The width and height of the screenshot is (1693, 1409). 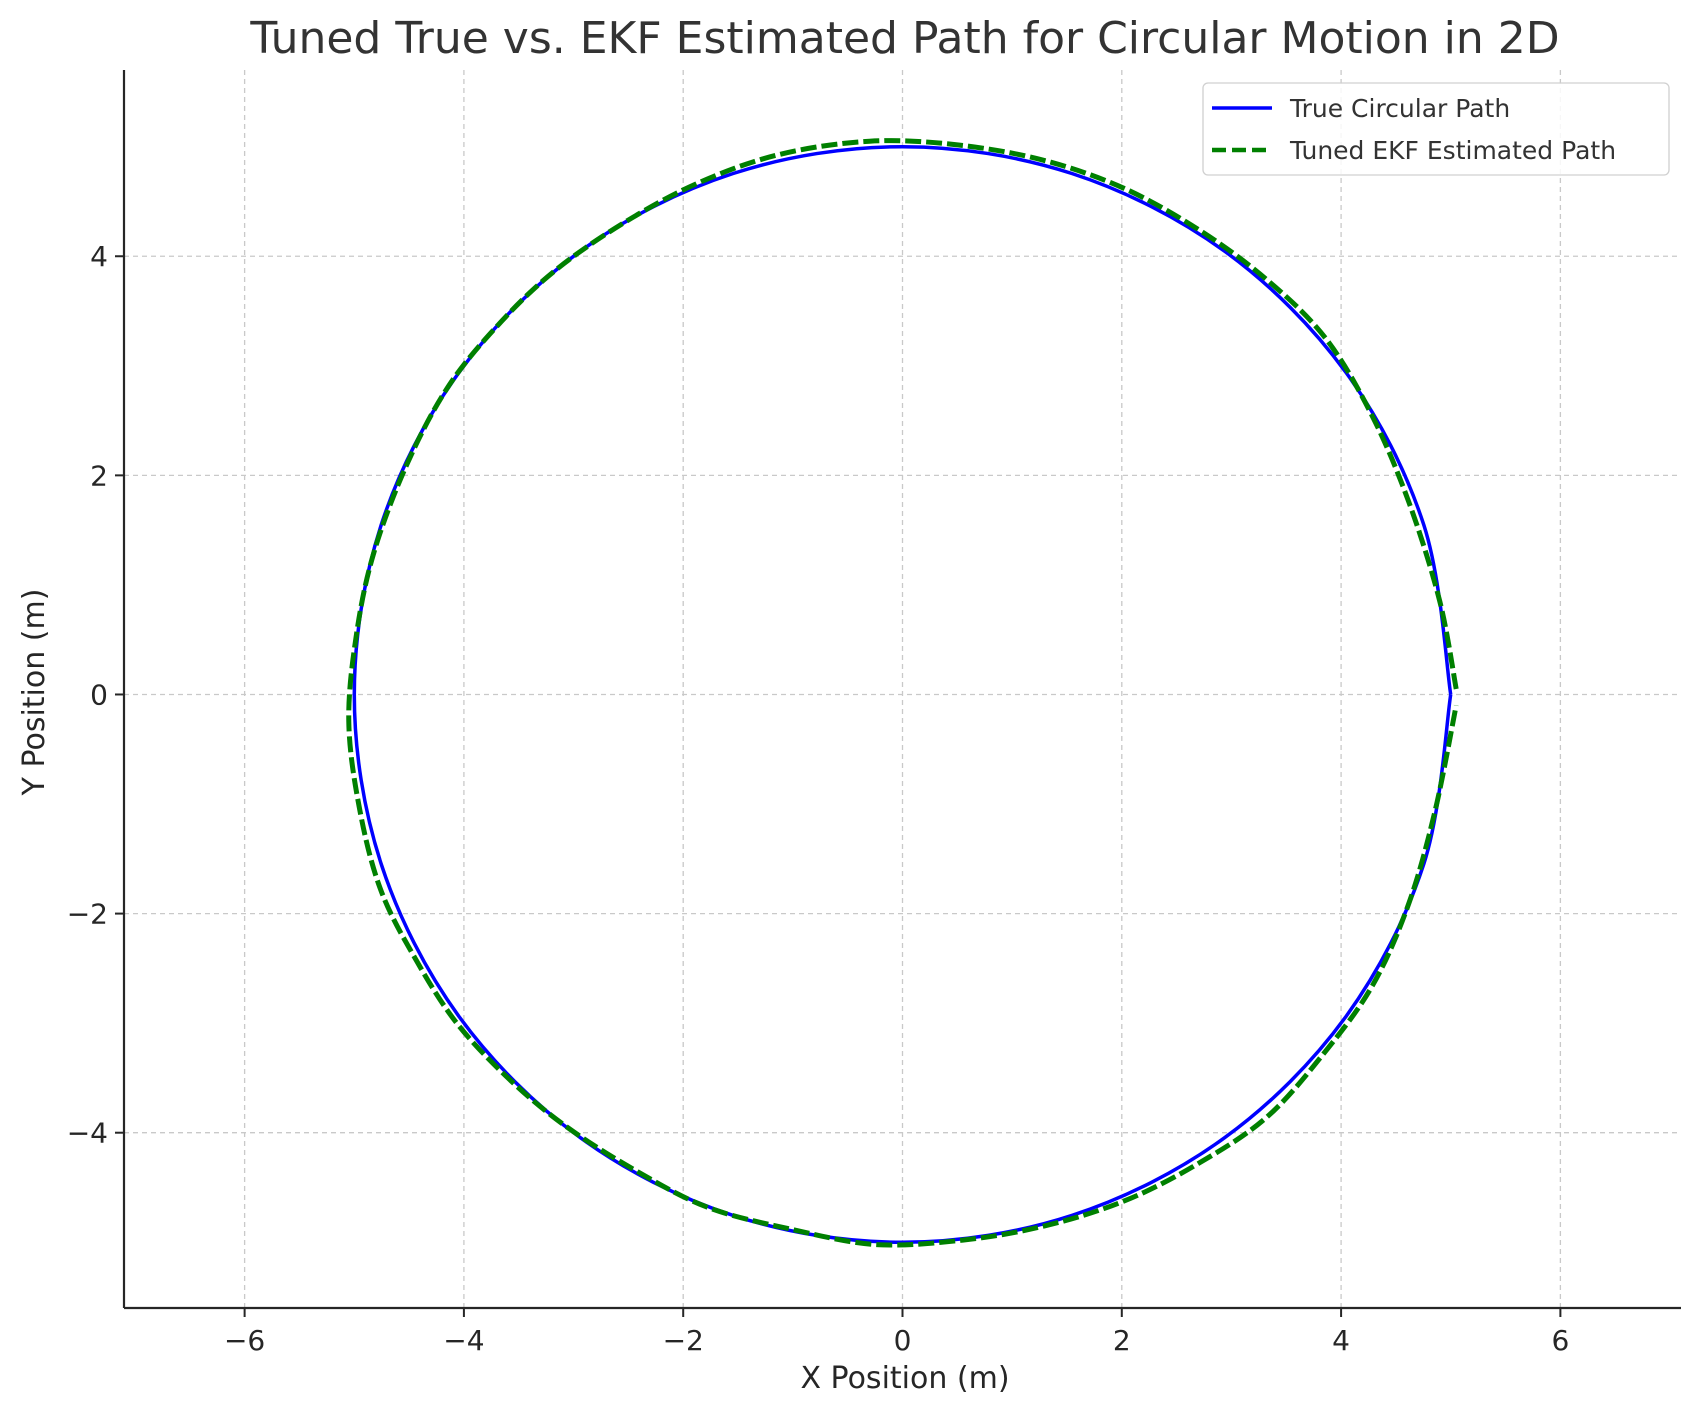 What do you see at coordinates (99, 475) in the screenshot?
I see `y-tick-label: 2` at bounding box center [99, 475].